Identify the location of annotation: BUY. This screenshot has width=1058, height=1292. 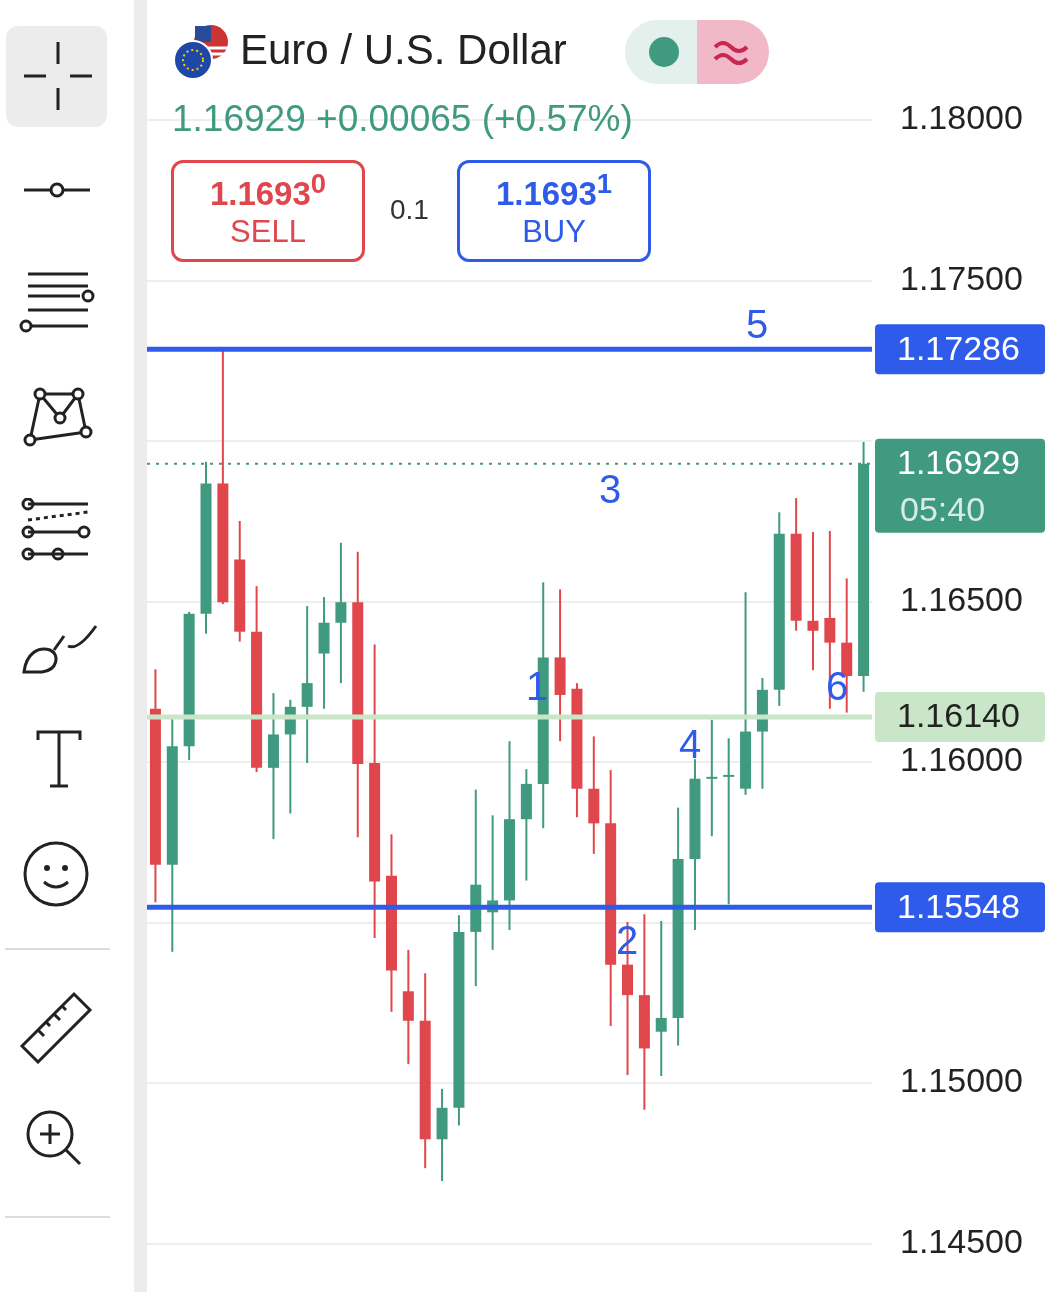
(554, 232).